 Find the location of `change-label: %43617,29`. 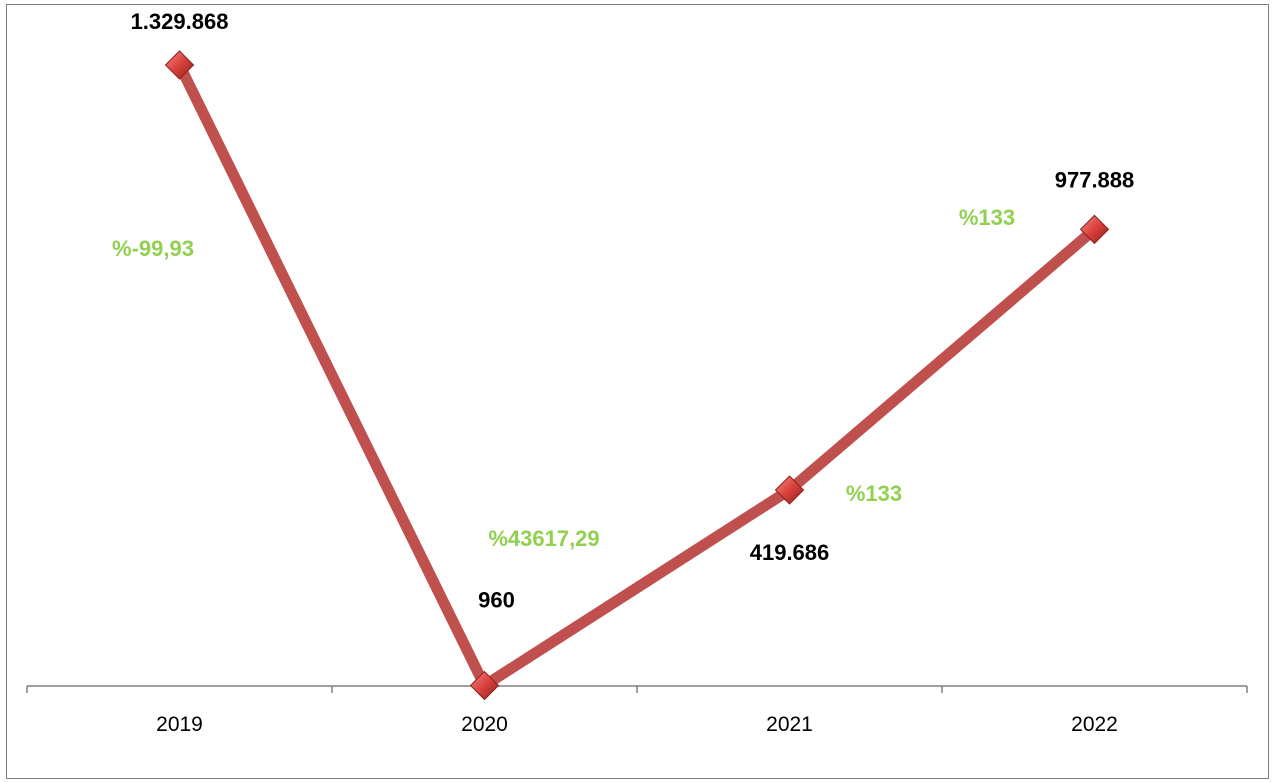

change-label: %43617,29 is located at coordinates (543, 538).